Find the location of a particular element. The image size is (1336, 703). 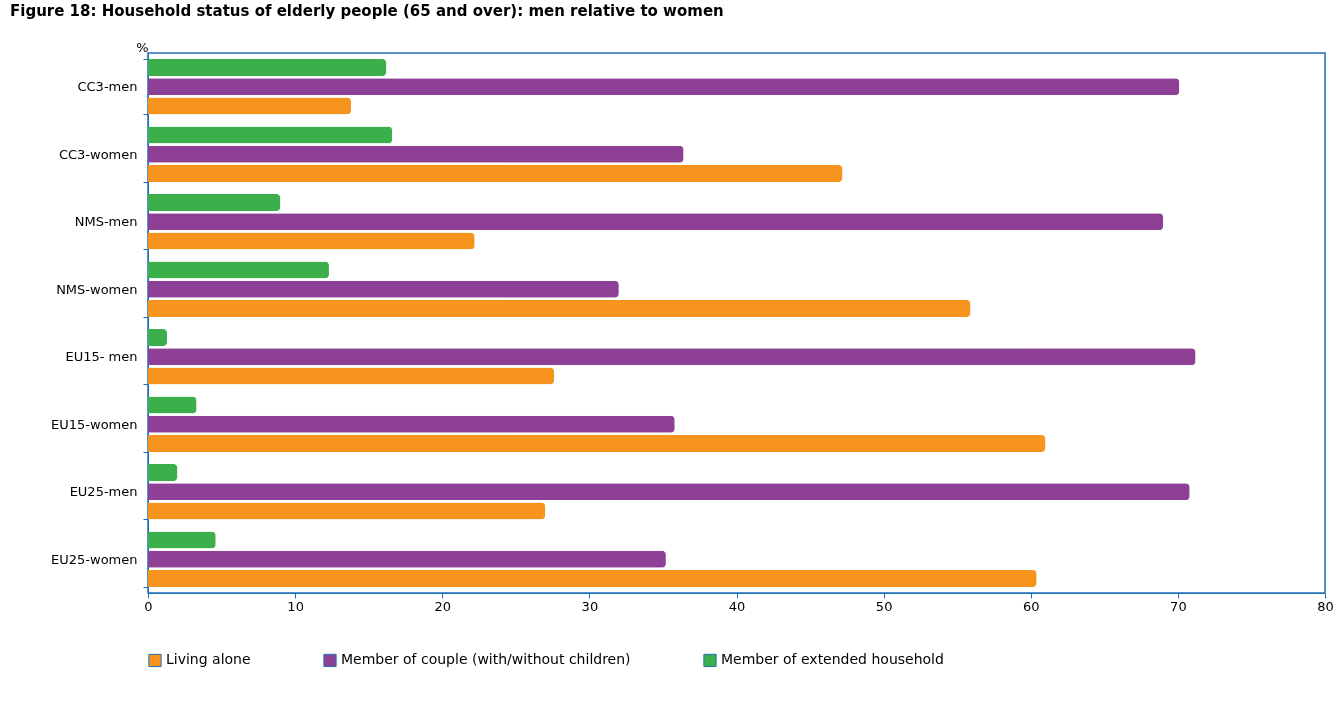

legend-label: Member of extended household is located at coordinates (832, 659).